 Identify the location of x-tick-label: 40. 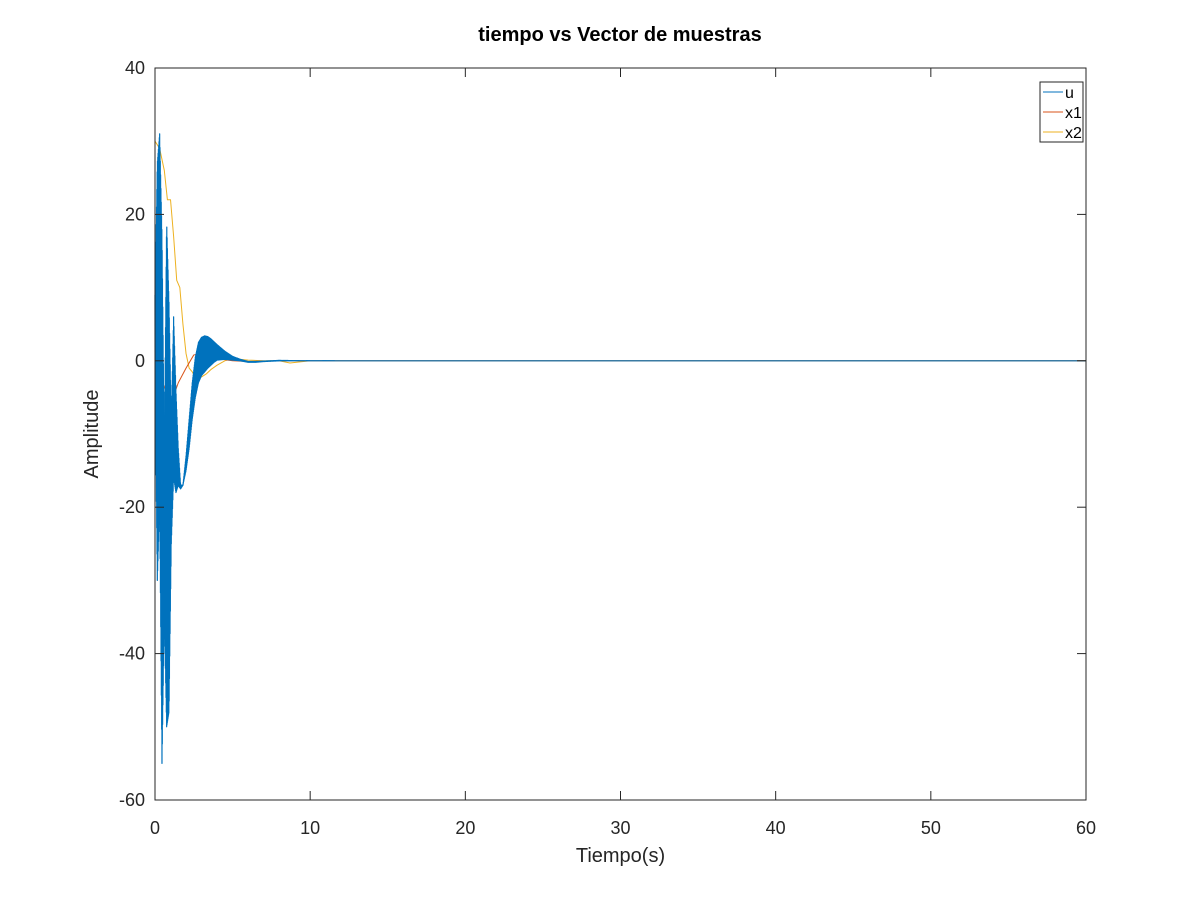
(776, 828).